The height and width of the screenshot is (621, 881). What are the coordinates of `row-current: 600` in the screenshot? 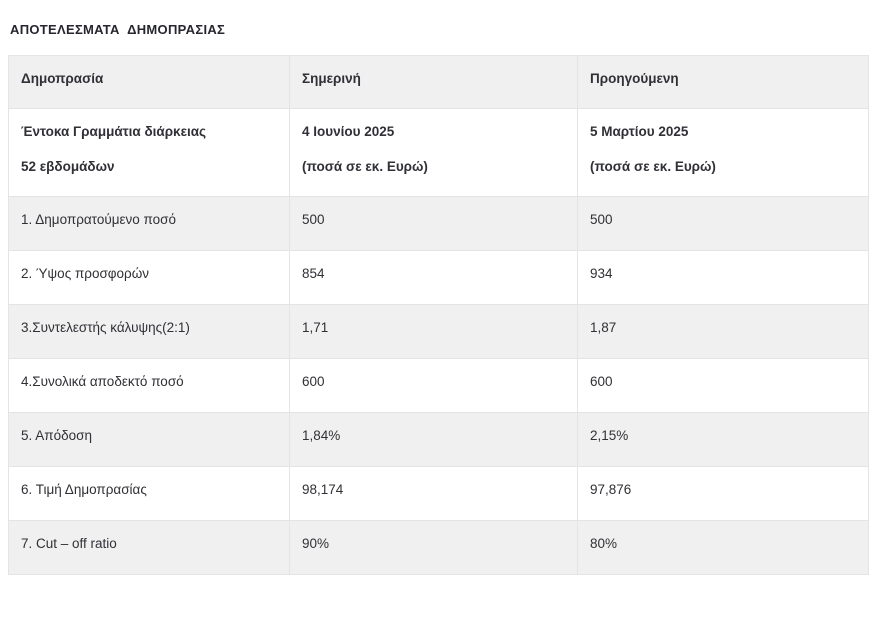 It's located at (433, 385).